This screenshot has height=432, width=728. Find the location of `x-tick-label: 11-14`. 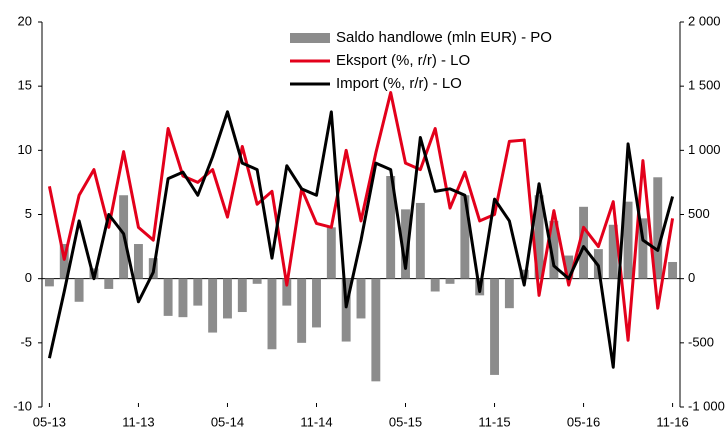

x-tick-label: 11-14 is located at coordinates (316, 421).